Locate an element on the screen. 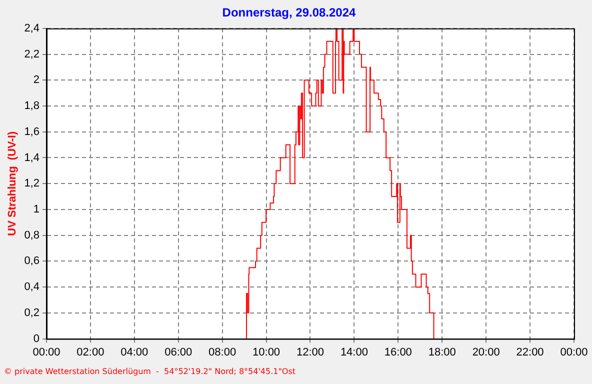 The height and width of the screenshot is (384, 592). y-tick-label: 1,2 is located at coordinates (32, 184).